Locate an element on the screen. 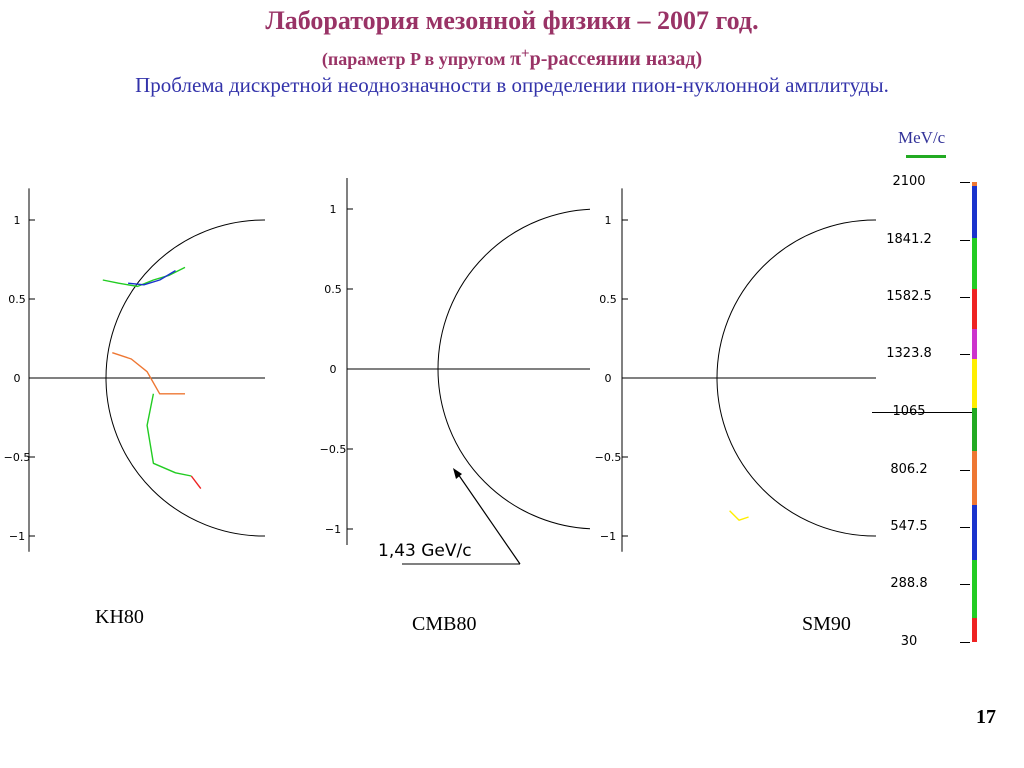 The height and width of the screenshot is (768, 1024). subtitle-sup: + is located at coordinates (525, 54).